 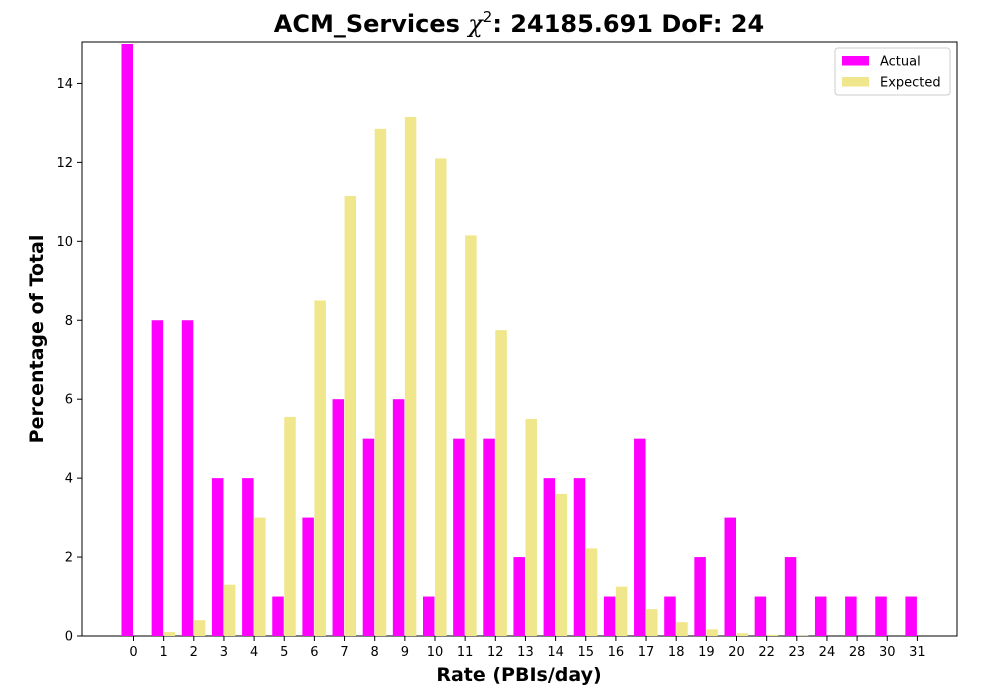 What do you see at coordinates (518, 675) in the screenshot?
I see `x-axis-label: Rate (PBIs/day)` at bounding box center [518, 675].